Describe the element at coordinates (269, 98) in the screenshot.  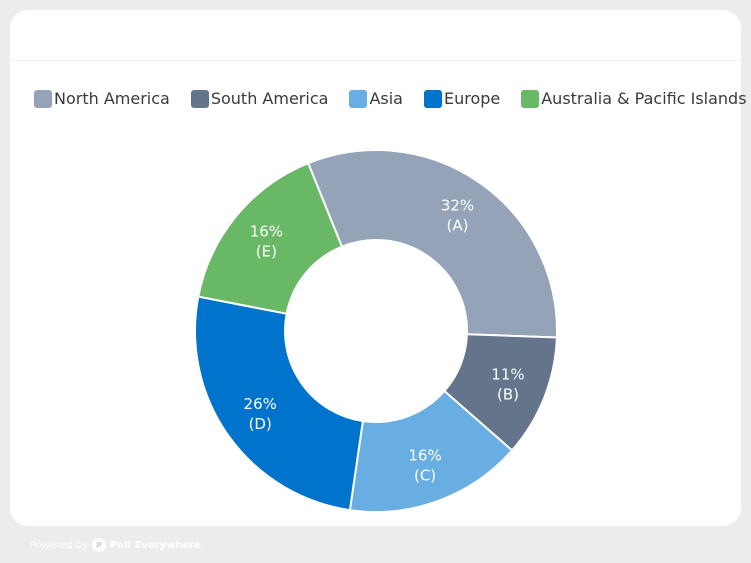
I see `legend-label: South America` at that location.